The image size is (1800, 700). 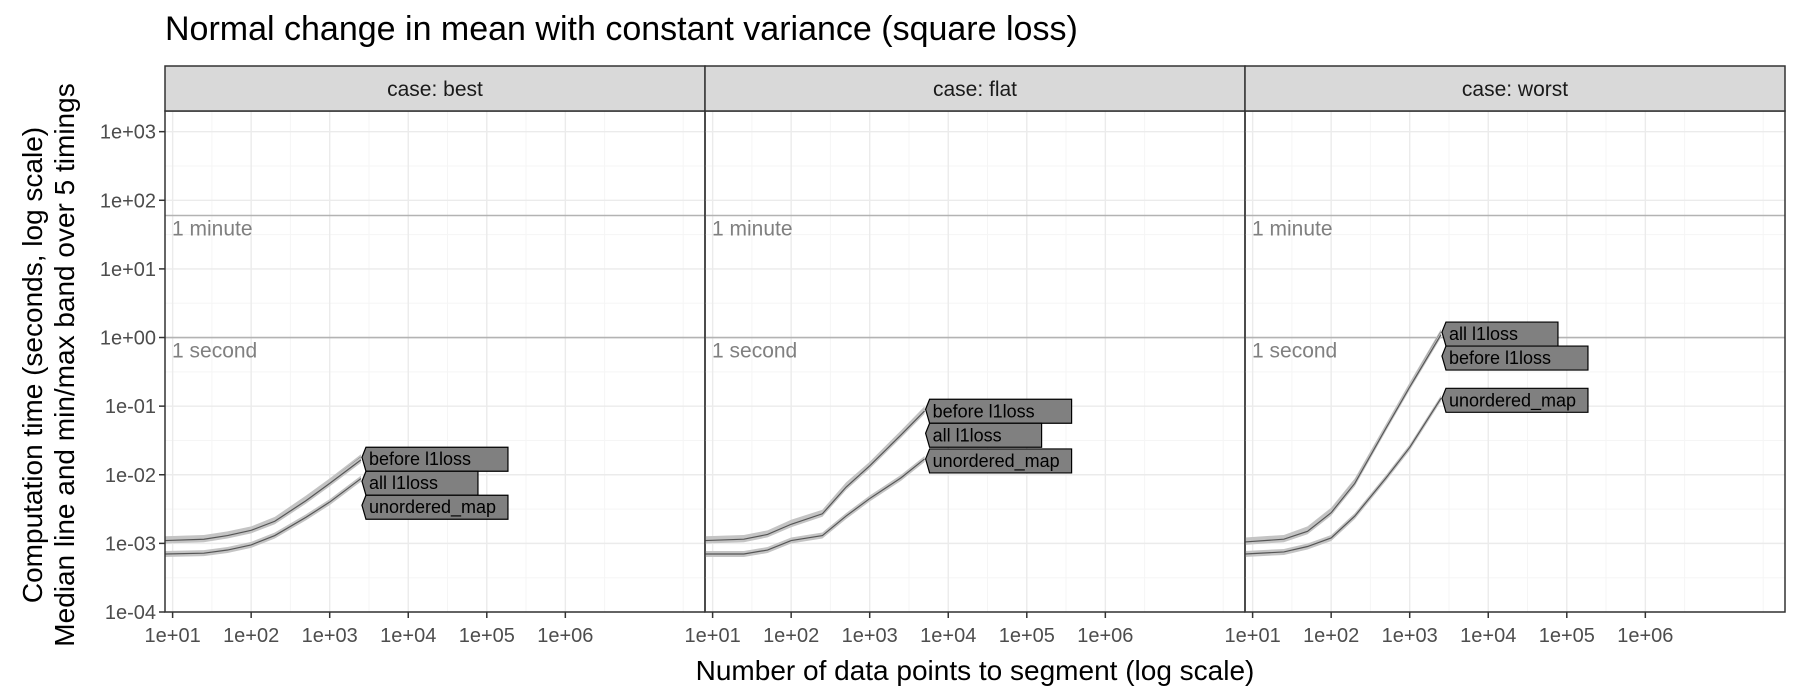 What do you see at coordinates (130, 544) in the screenshot?
I see `y-tick-label: 1e-03` at bounding box center [130, 544].